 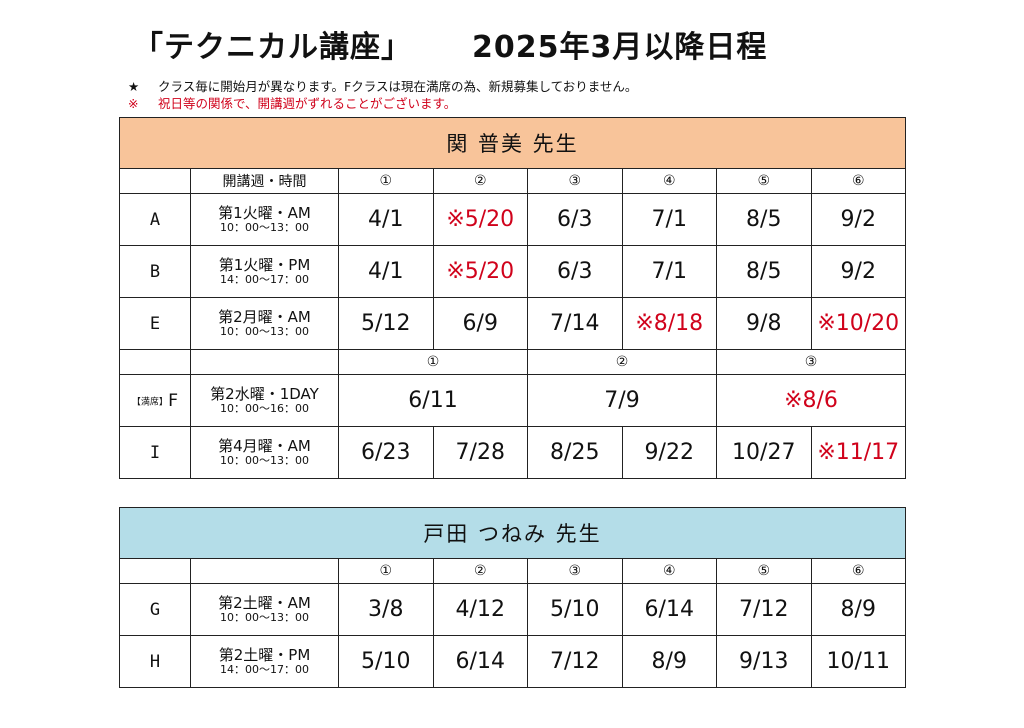 I want to click on date-cell: 7/9, so click(x=622, y=400).